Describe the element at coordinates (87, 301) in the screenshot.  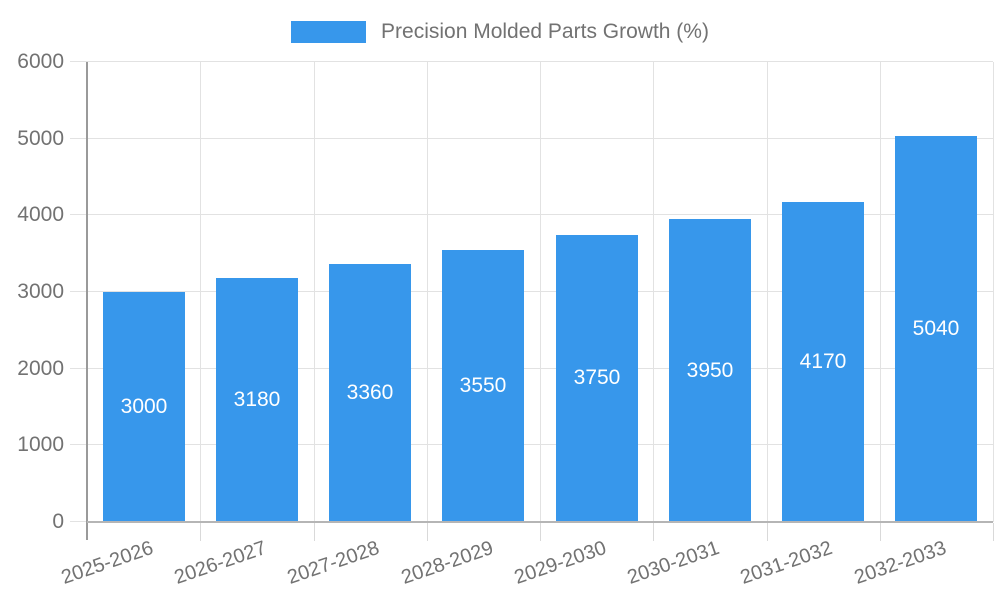
I see `y-axis-line` at that location.